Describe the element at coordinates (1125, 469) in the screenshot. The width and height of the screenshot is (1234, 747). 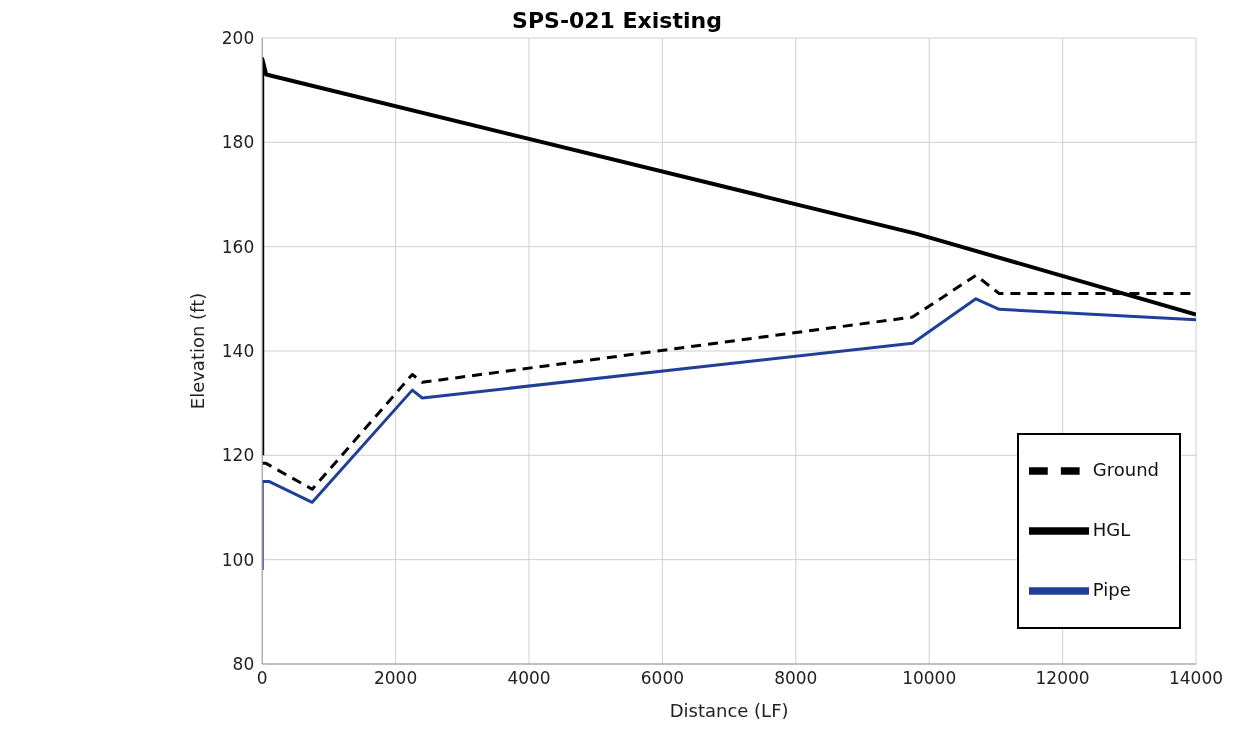
I see `legend-label: Ground` at that location.